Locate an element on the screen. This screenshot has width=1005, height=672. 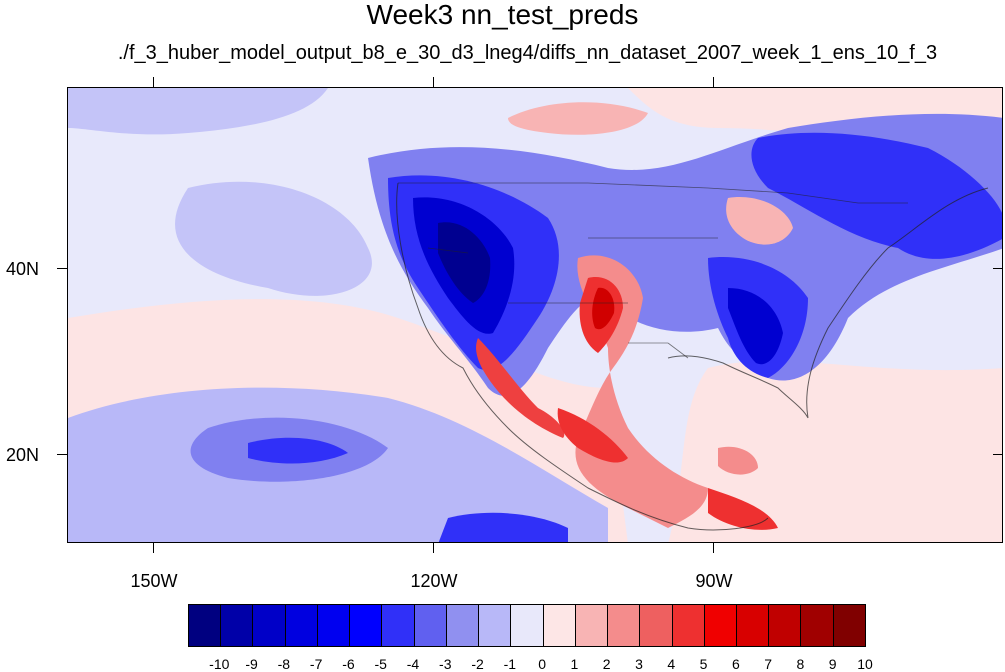
colorbar-tick-label: 10 is located at coordinates (865, 664).